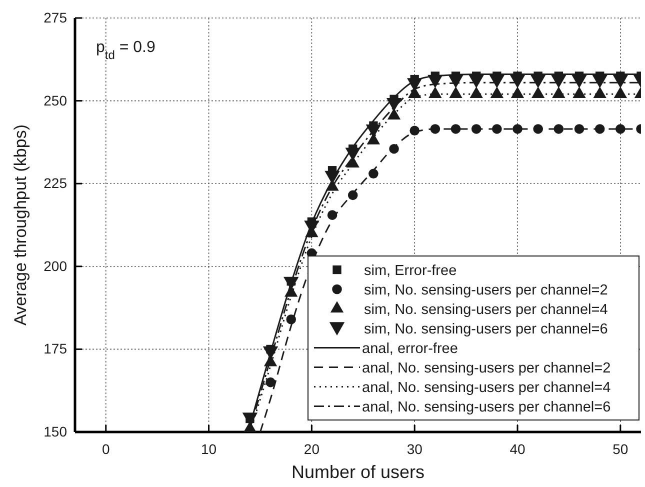  What do you see at coordinates (486, 368) in the screenshot?
I see `legend-label: anal, No. sensing-users per channel=2` at bounding box center [486, 368].